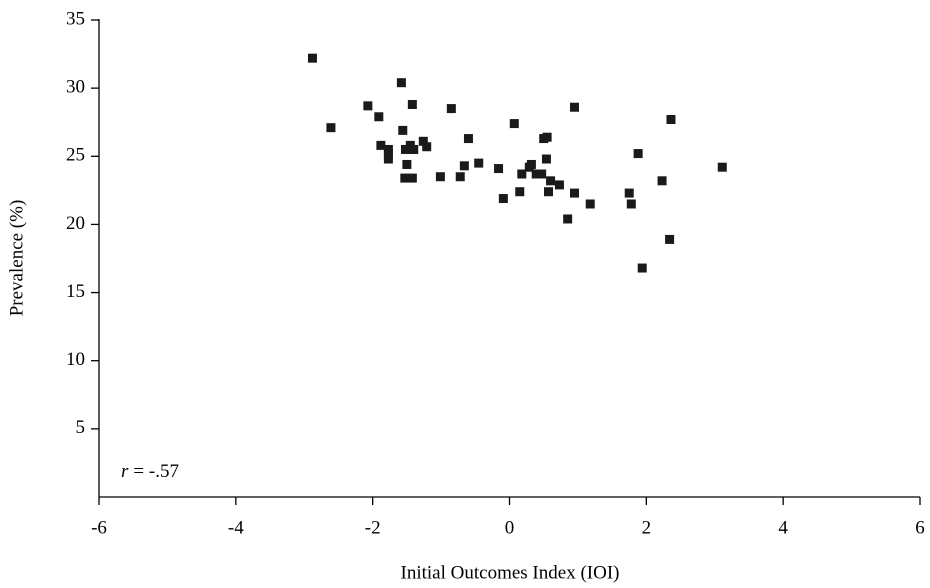 The image size is (930, 588). What do you see at coordinates (75, 291) in the screenshot?
I see `y-tick-label: 15` at bounding box center [75, 291].